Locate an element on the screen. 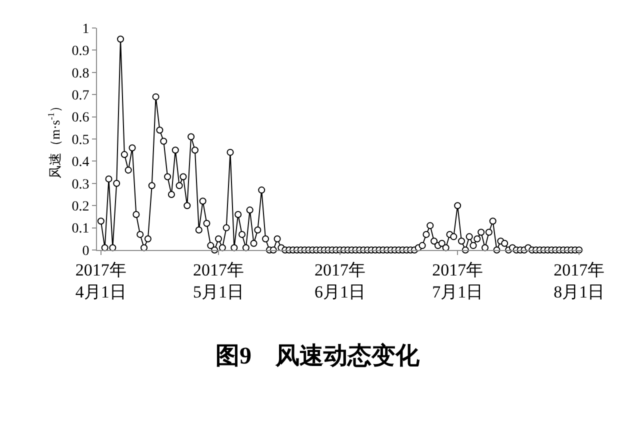  x-tick-label: 2017年 8月1日 is located at coordinates (579, 281).